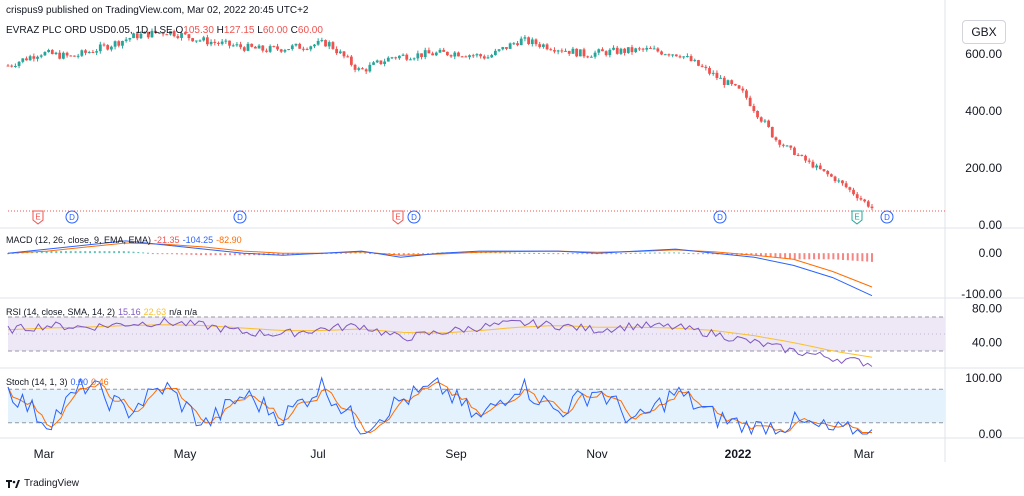 Image resolution: width=1024 pixels, height=496 pixels. What do you see at coordinates (439, 407) in the screenshot?
I see `stoch-d-line` at bounding box center [439, 407].